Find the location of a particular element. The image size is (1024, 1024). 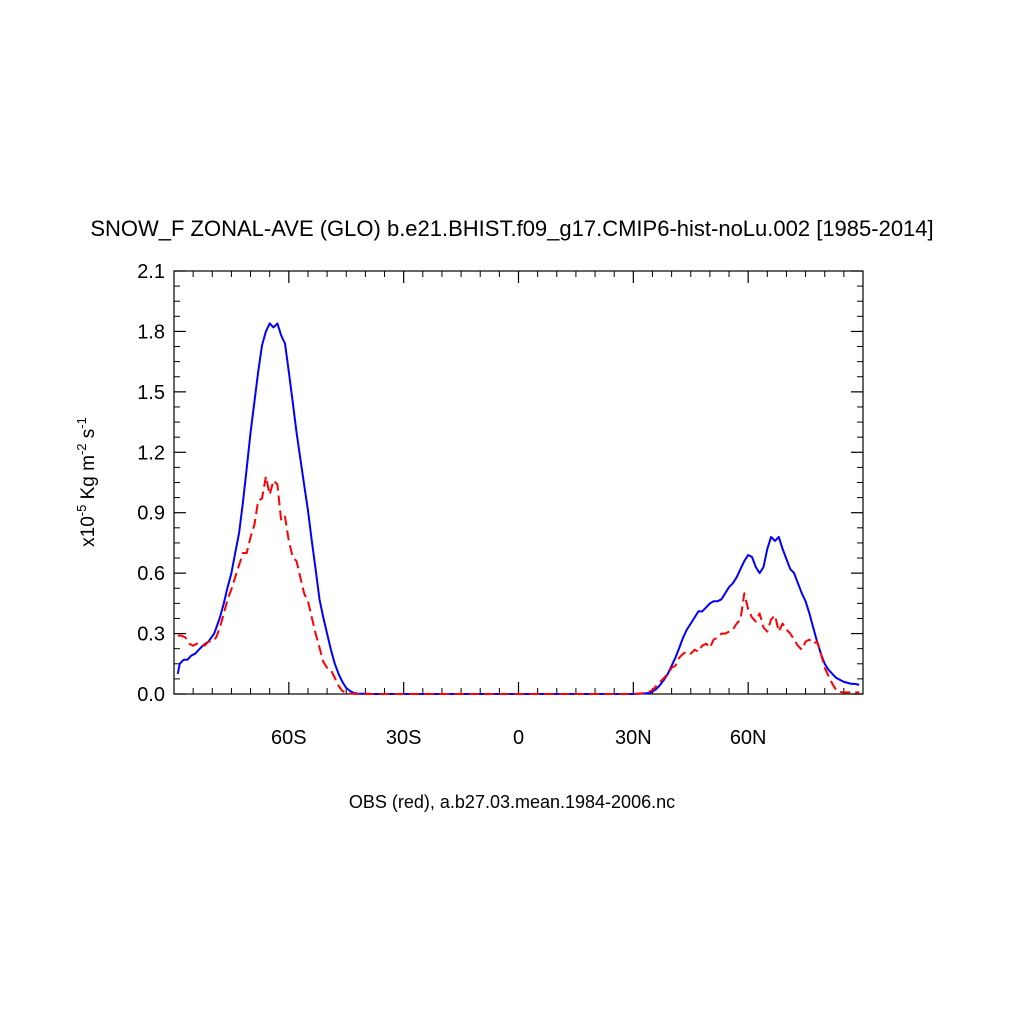

y-label-unit-a: Kg m is located at coordinates (88, 480).